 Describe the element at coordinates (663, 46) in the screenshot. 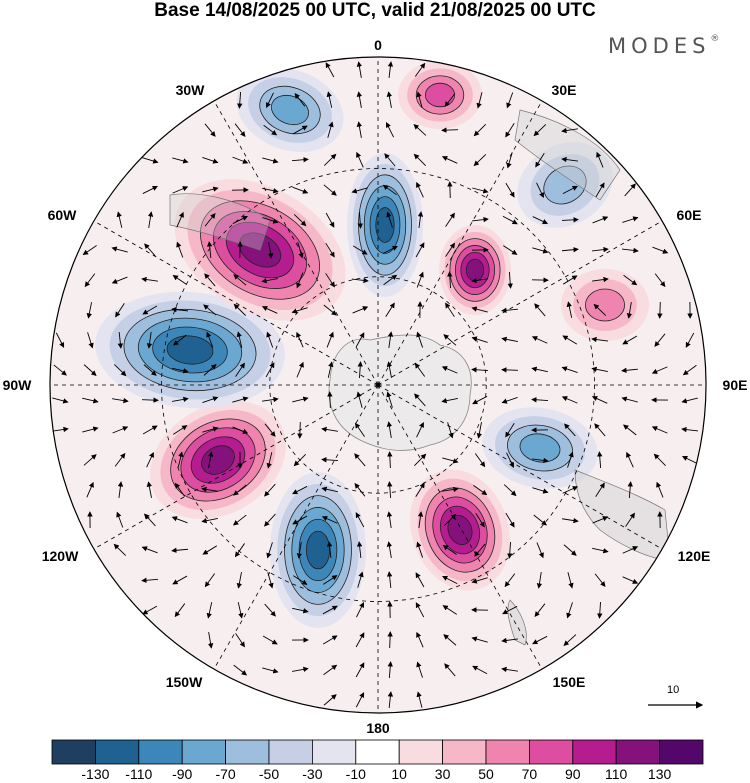

I see `modes-logo: MODES®` at that location.